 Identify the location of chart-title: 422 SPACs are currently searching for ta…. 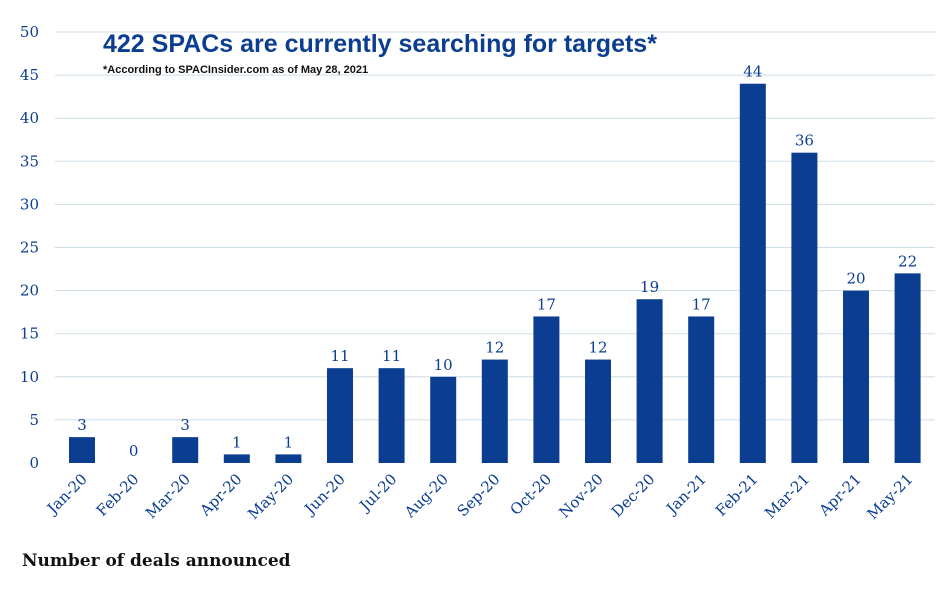
(380, 44).